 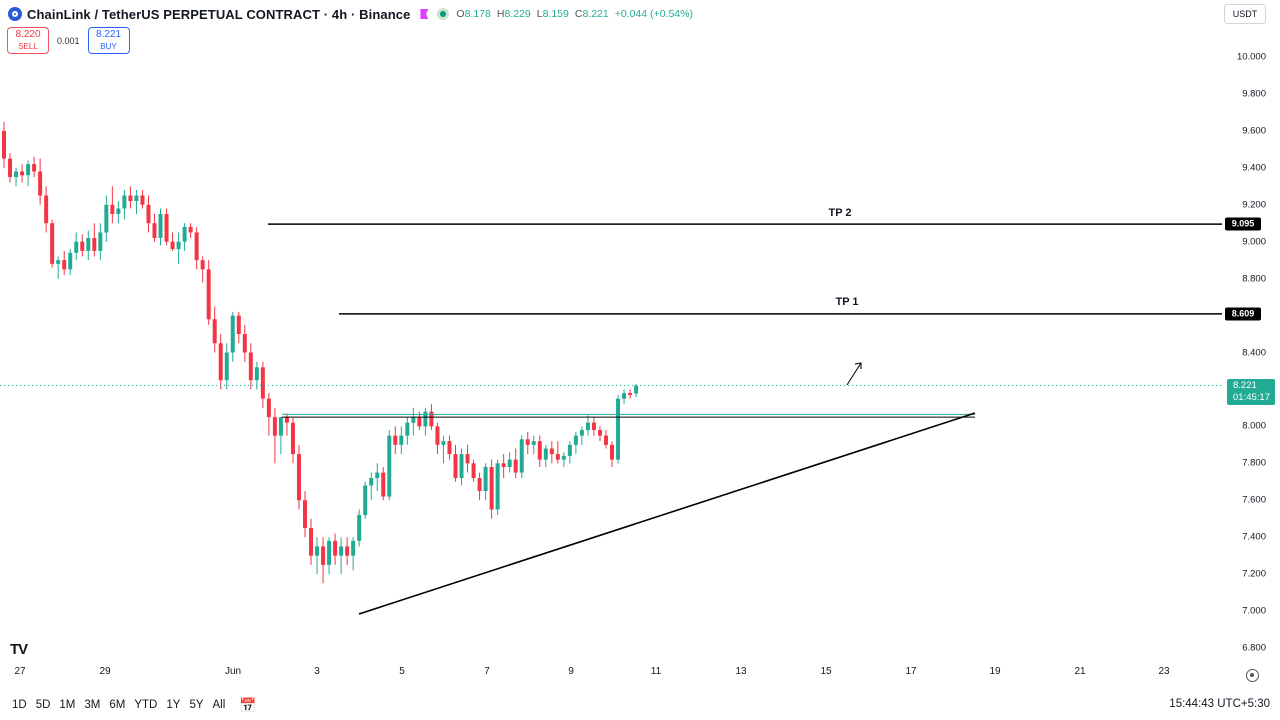 What do you see at coordinates (1254, 131) in the screenshot?
I see `price-tick: 9.600` at bounding box center [1254, 131].